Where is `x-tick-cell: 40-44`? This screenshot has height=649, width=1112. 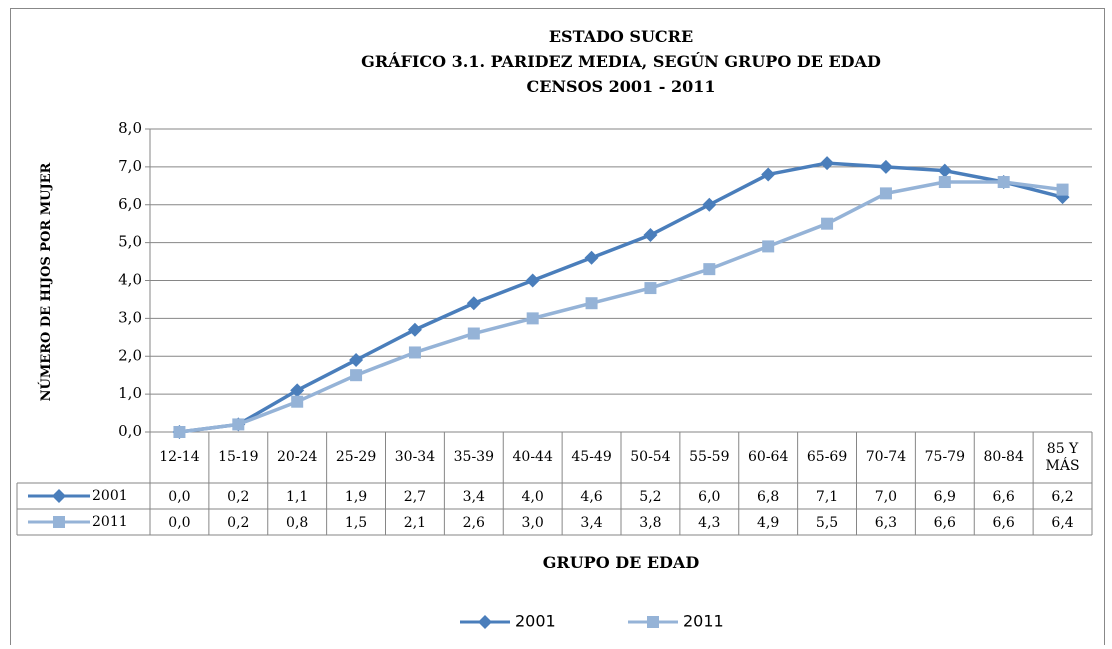 x-tick-cell: 40-44 is located at coordinates (532, 457).